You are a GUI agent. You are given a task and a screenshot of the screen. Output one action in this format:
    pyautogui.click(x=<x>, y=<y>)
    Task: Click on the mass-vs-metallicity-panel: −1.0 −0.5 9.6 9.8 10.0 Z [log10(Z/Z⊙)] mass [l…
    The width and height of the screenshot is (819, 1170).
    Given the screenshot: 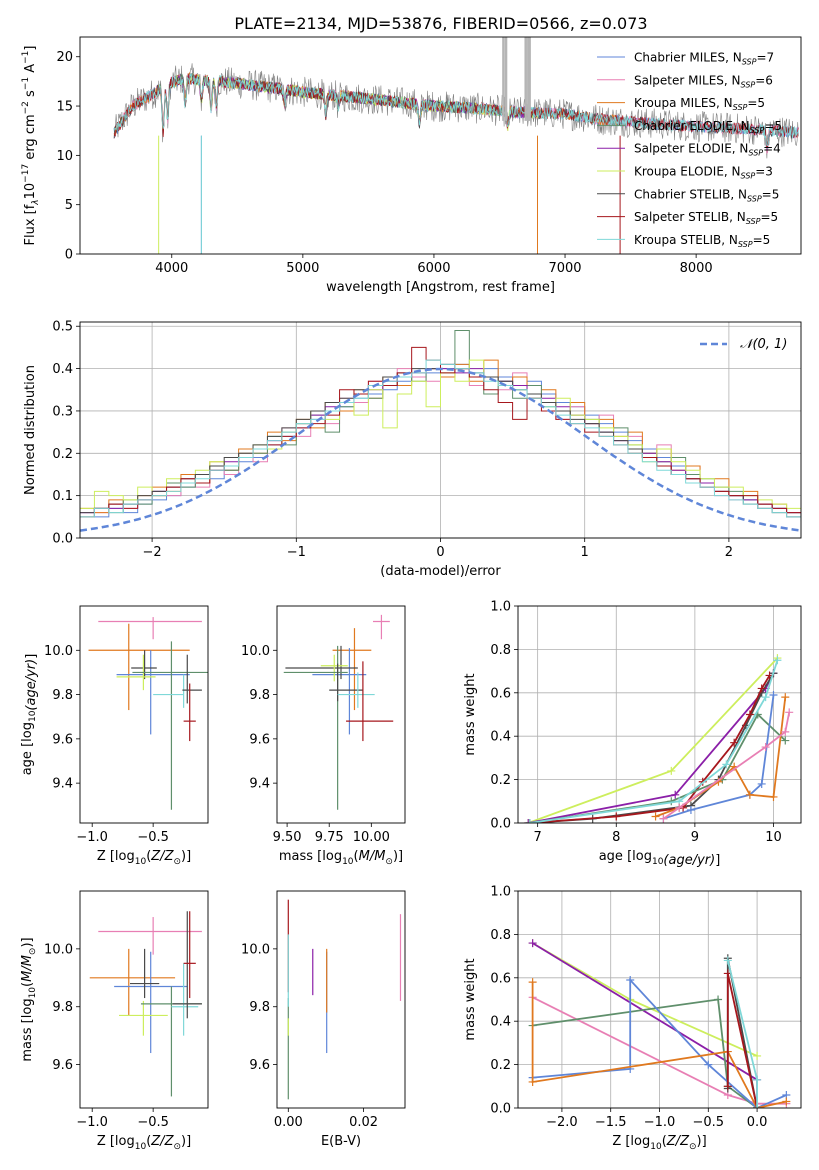 What is the action you would take?
    pyautogui.click(x=114, y=1021)
    